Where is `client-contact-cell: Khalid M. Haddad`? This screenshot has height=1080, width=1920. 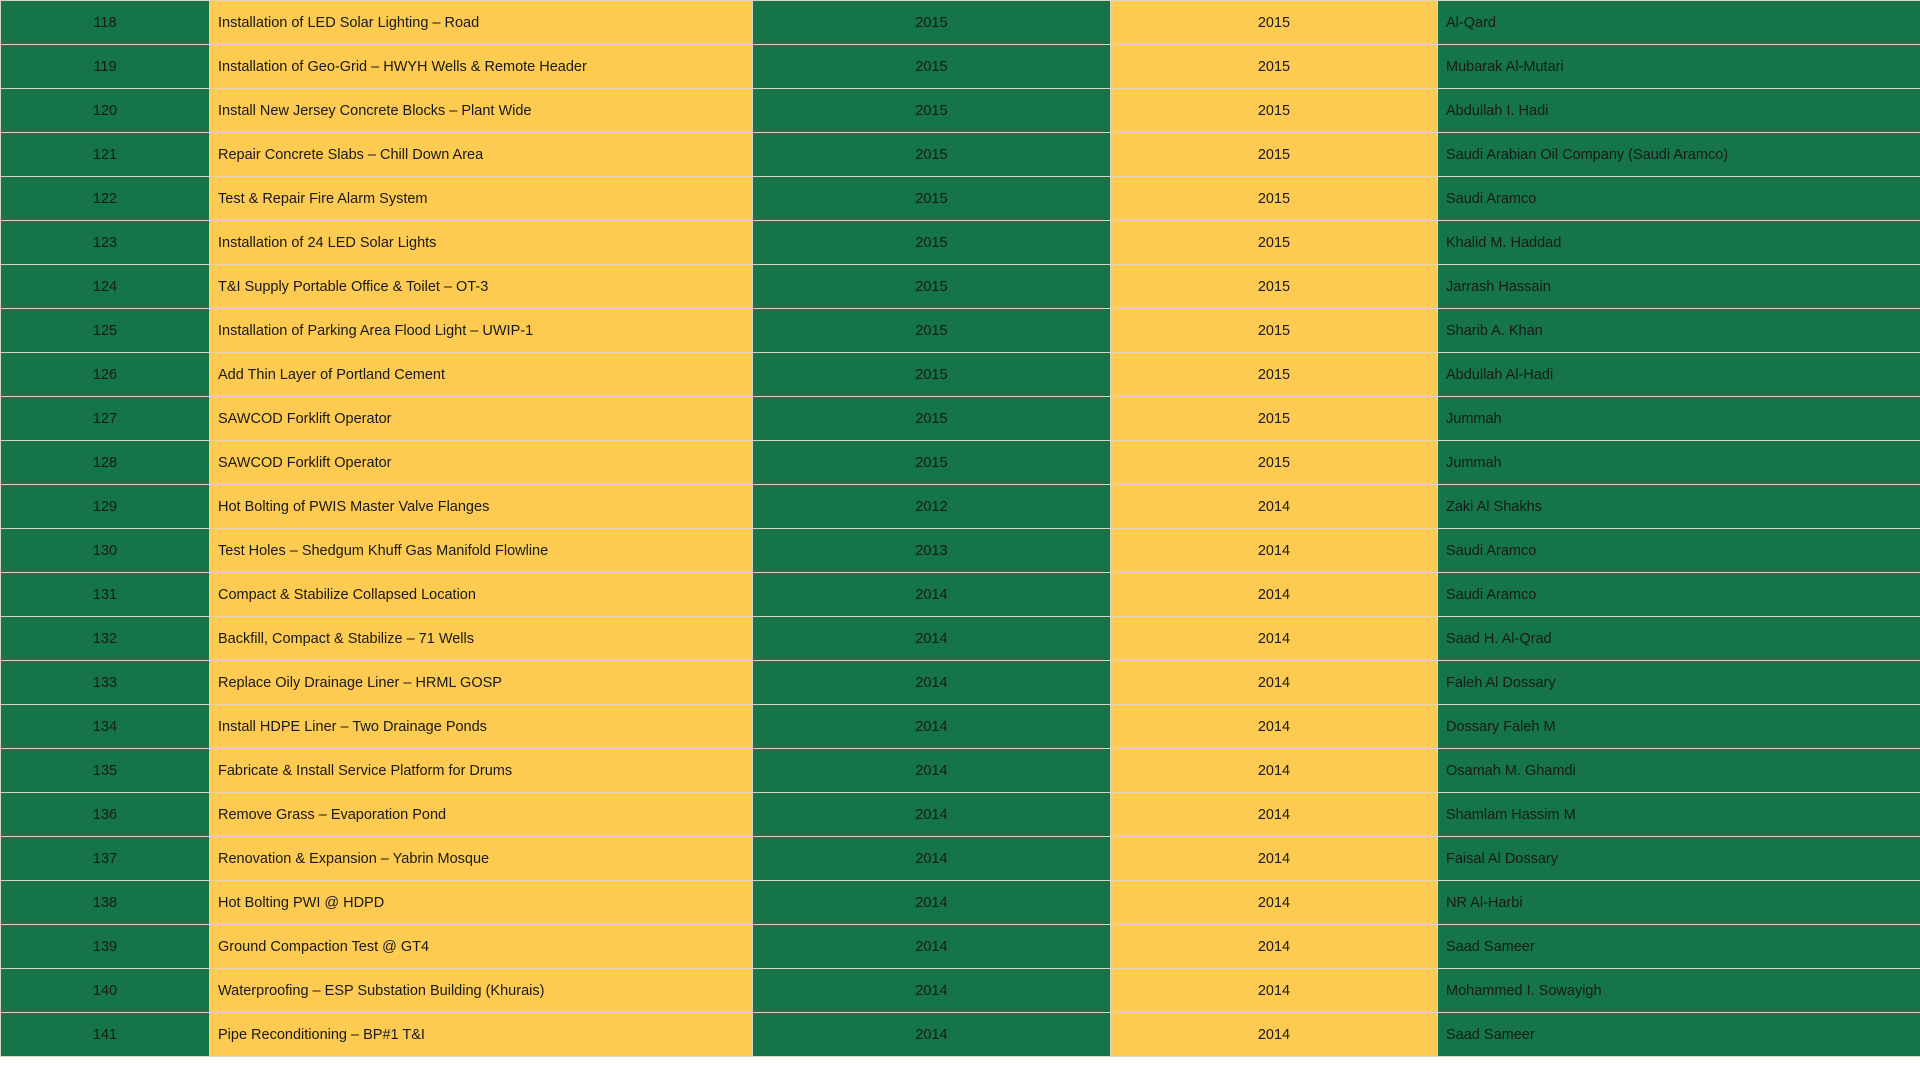
client-contact-cell: Khalid M. Haddad is located at coordinates (1678, 242).